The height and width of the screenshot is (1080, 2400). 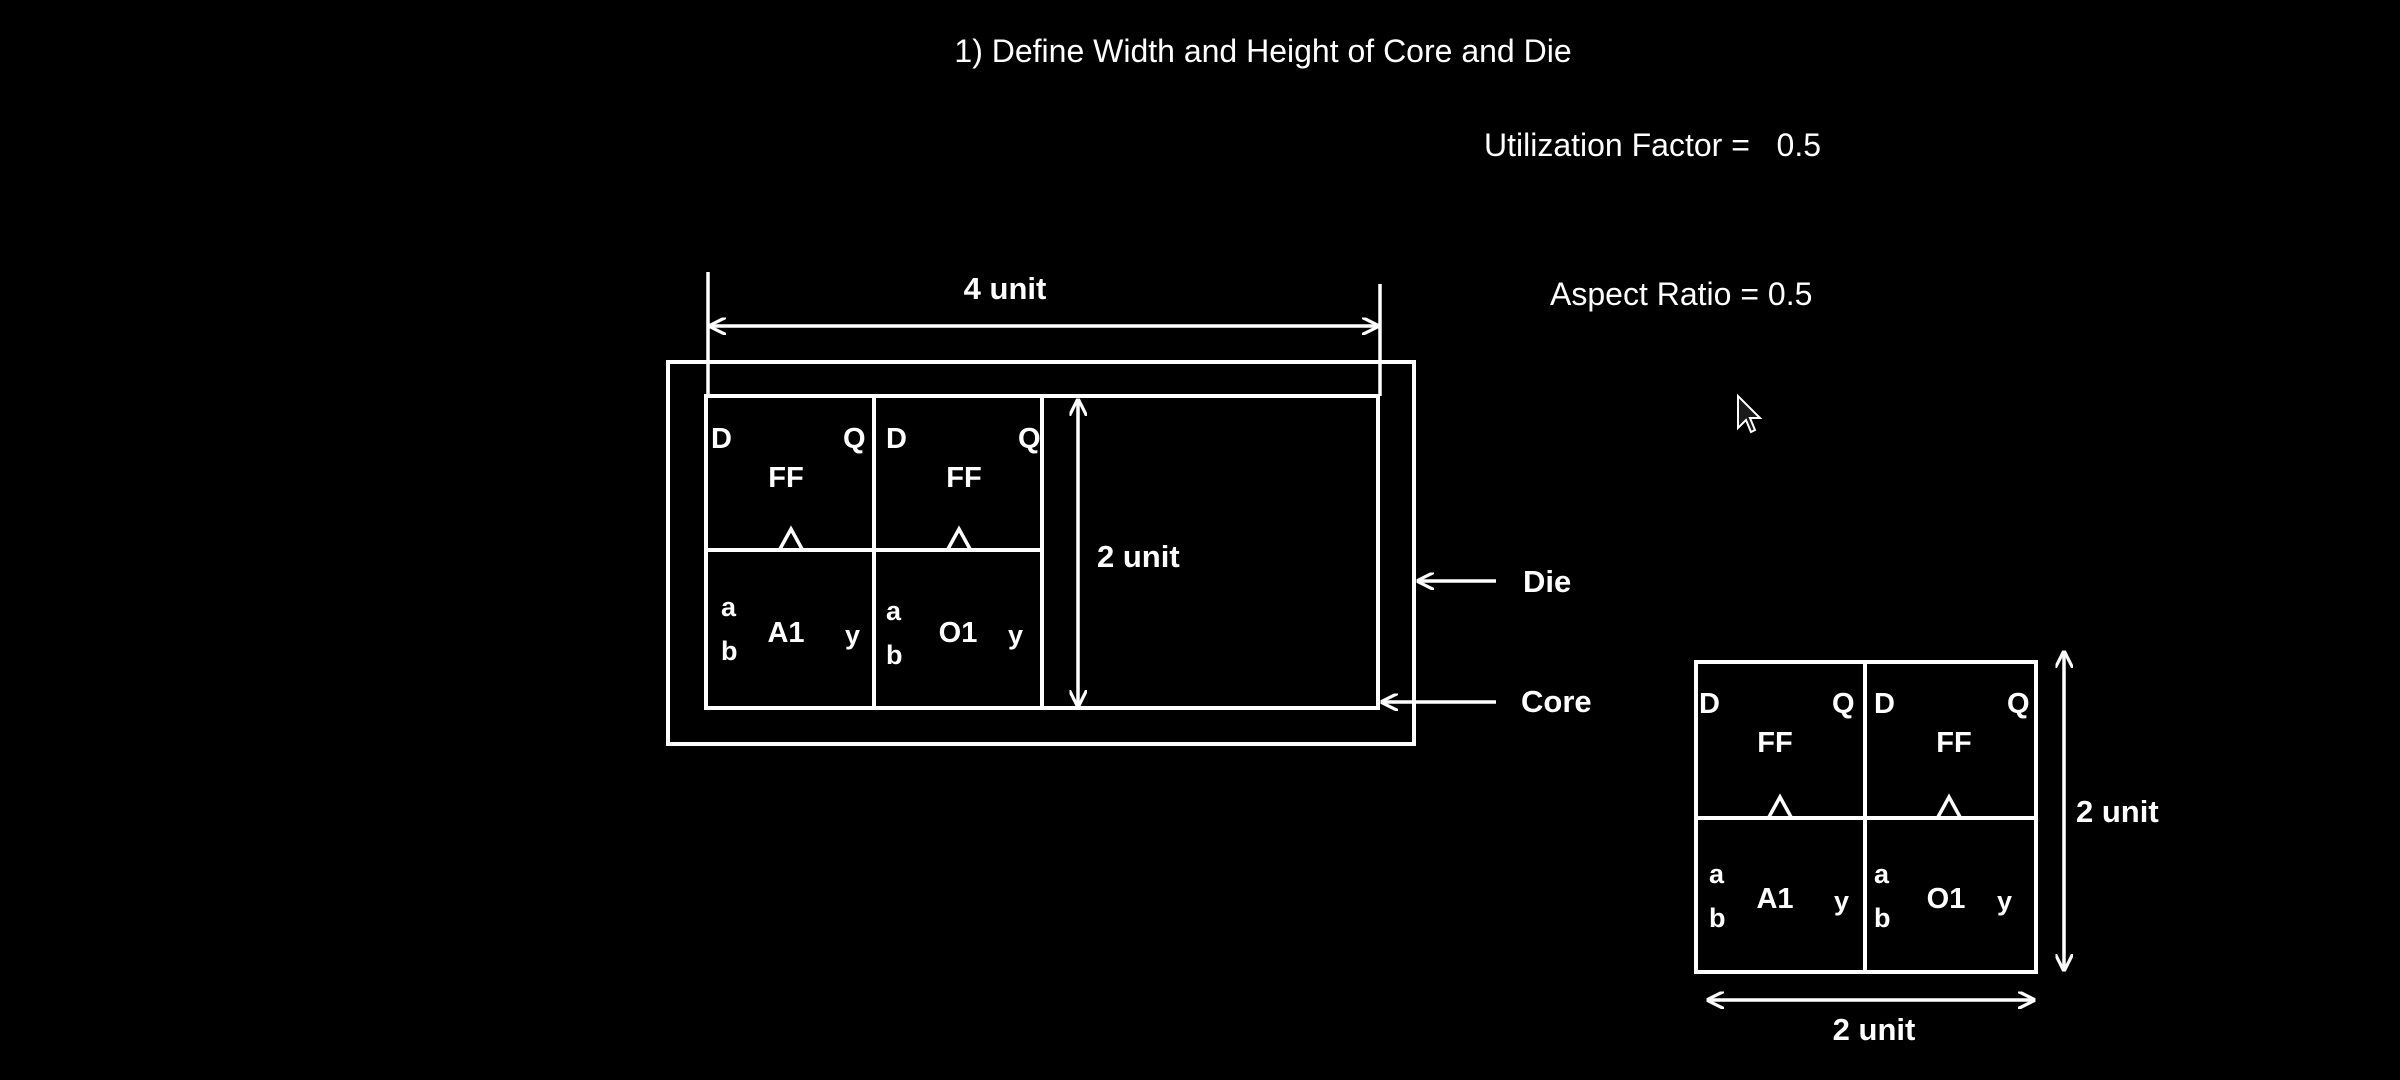 What do you see at coordinates (1926, 849) in the screenshot?
I see `netlist-block: D Q FF D Q FF a b A1 y a b O1 y 2 unit` at bounding box center [1926, 849].